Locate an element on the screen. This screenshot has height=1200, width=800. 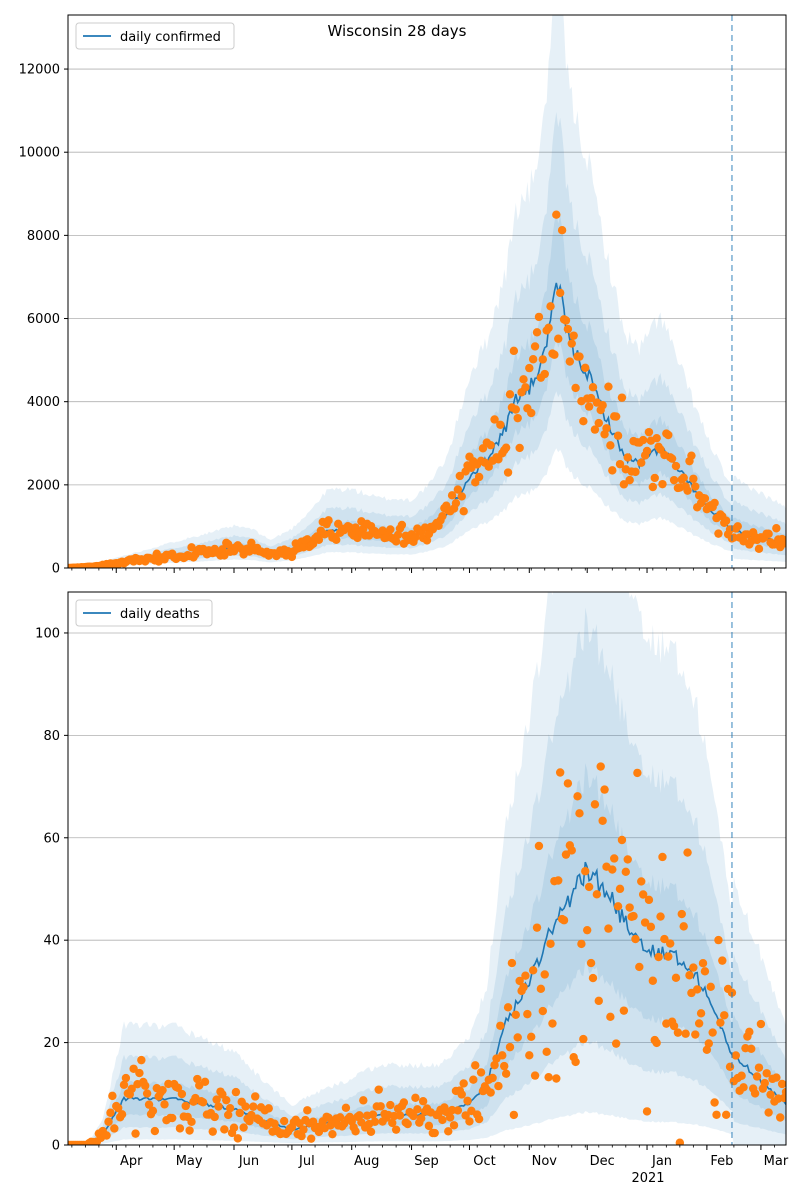
x-tick-label: Sep is located at coordinates (426, 1161).